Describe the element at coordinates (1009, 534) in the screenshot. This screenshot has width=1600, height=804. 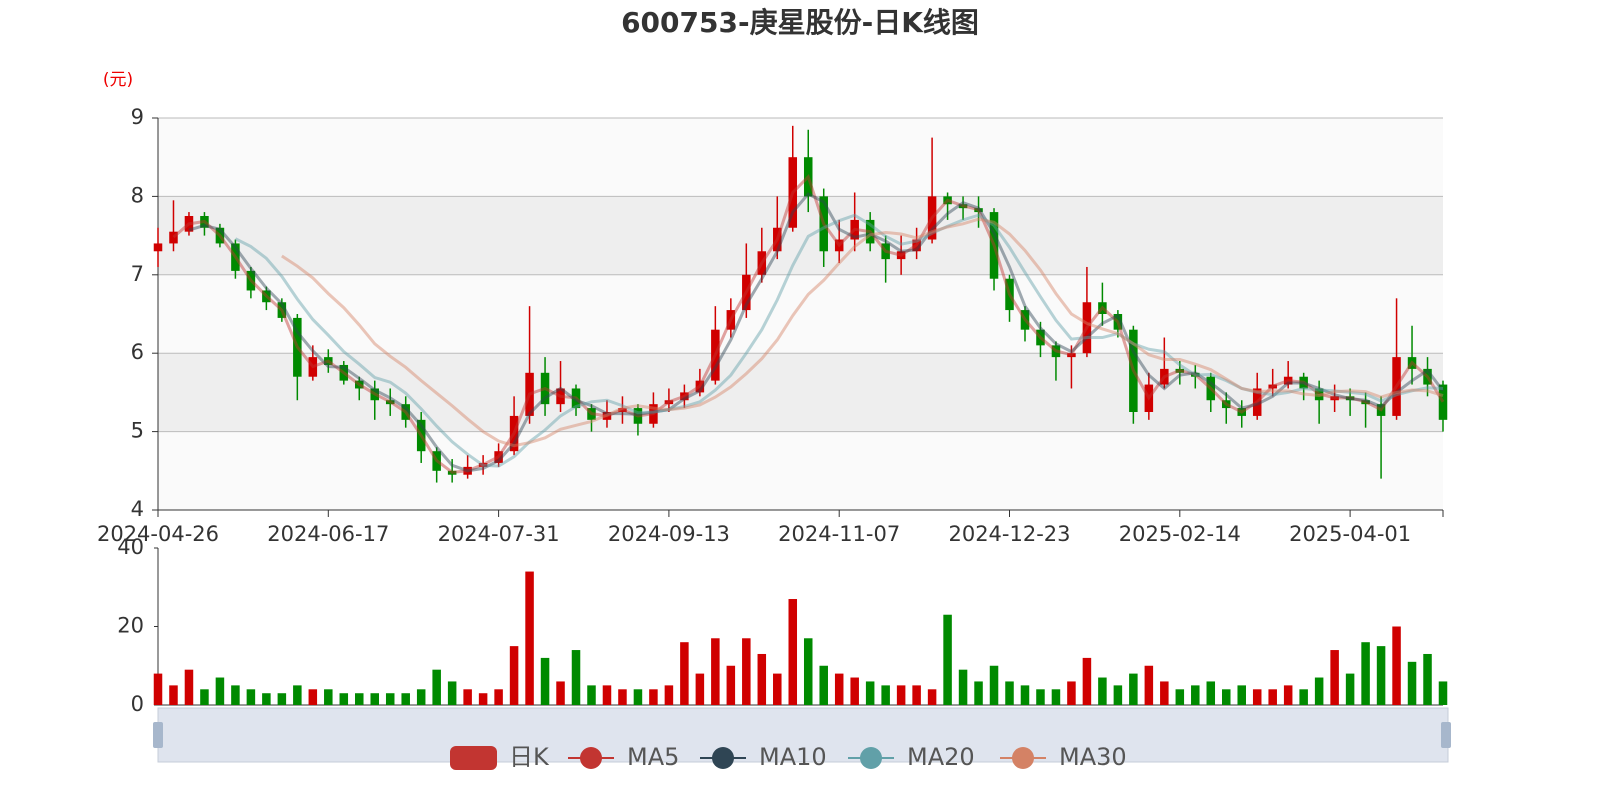
I see `x-tick-label: 2024-12-23` at that location.